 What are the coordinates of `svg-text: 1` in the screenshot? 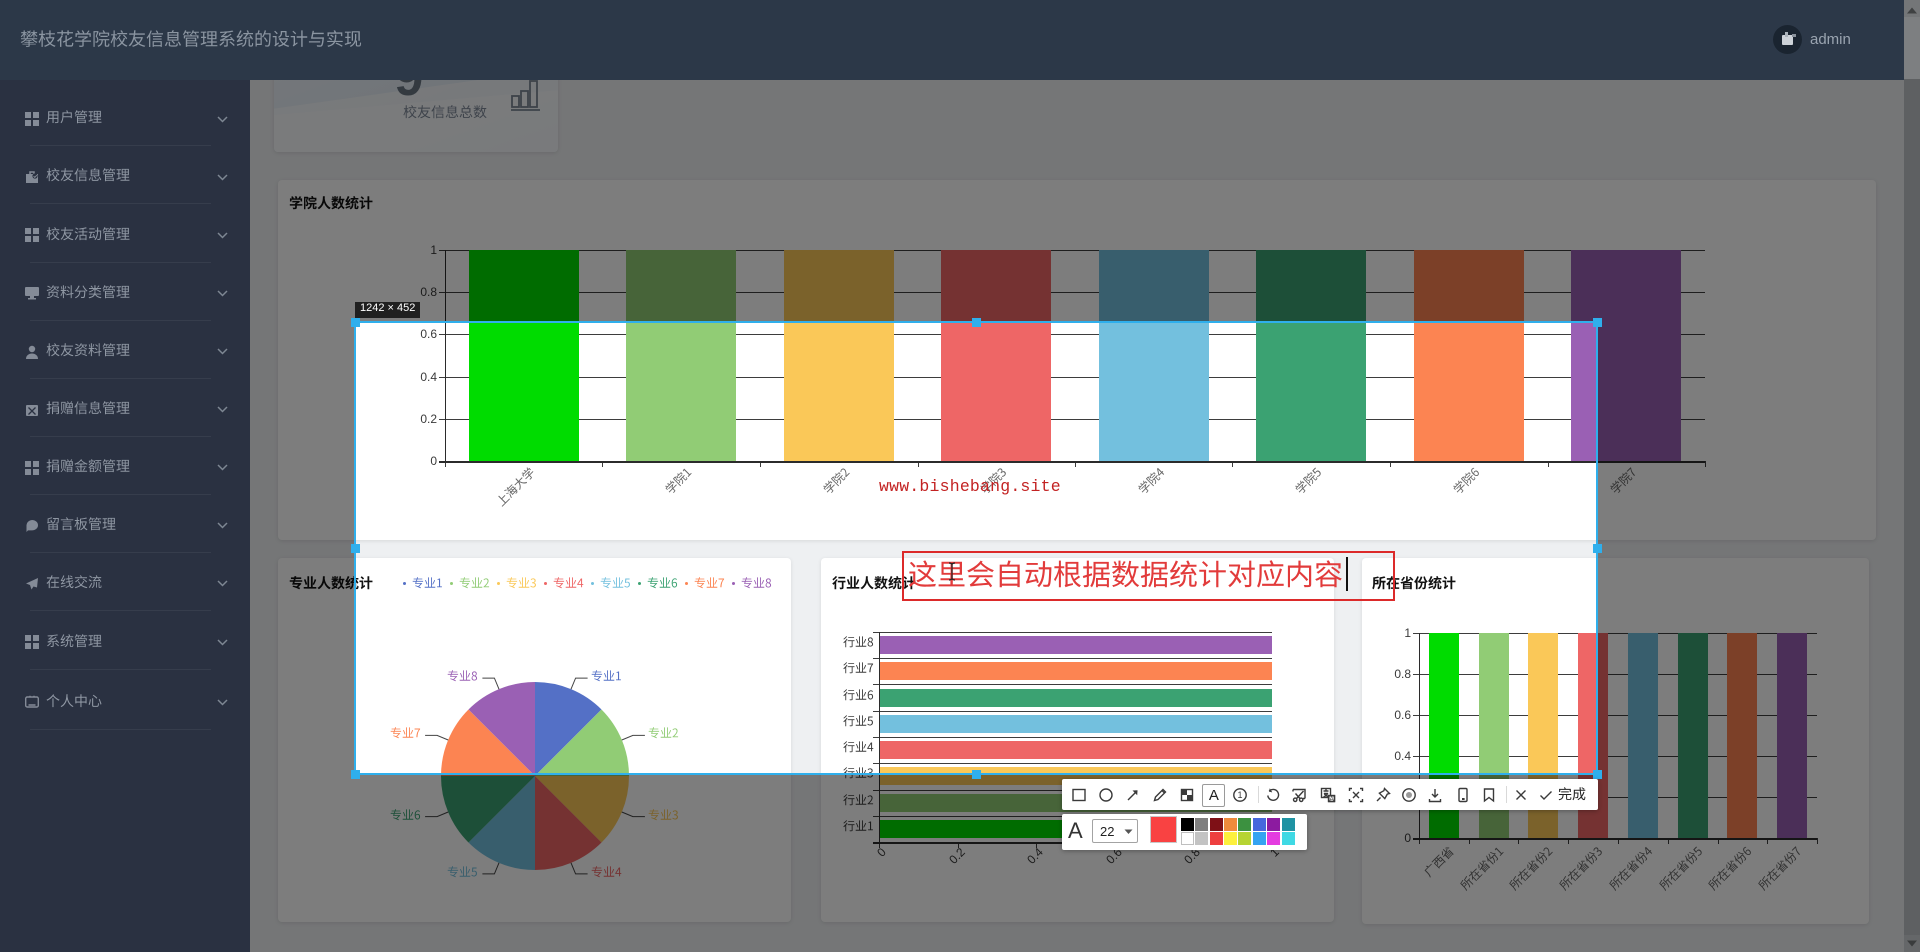 It's located at (1239, 795).